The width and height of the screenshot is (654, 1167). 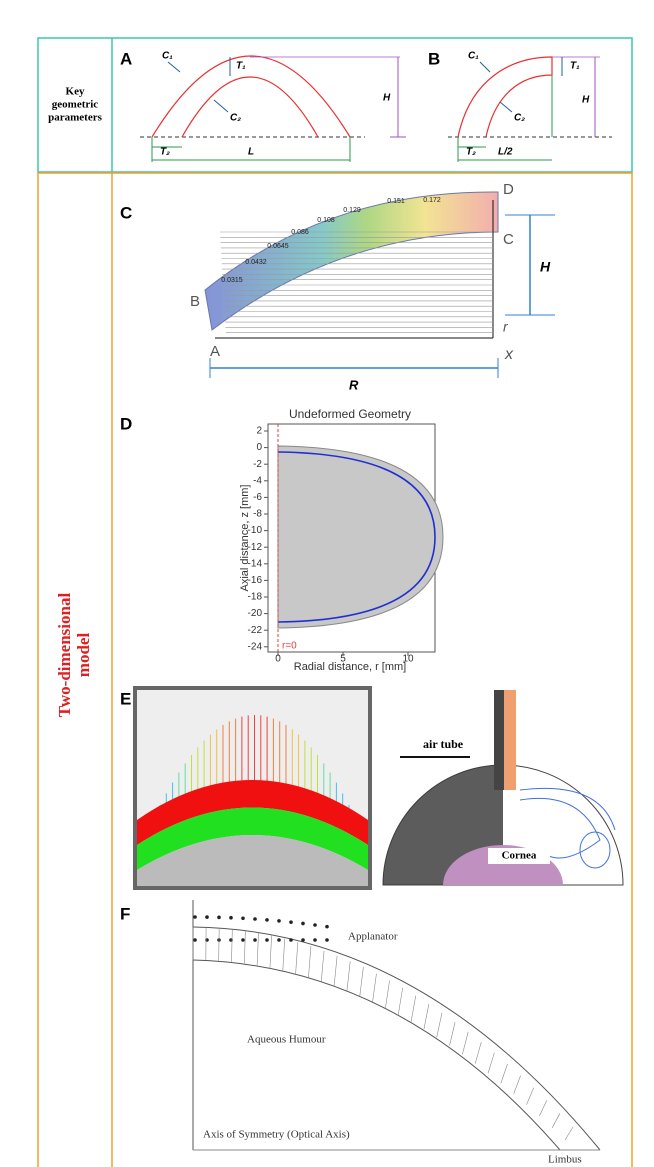 What do you see at coordinates (508, 239) in the screenshot?
I see `point-label: C` at bounding box center [508, 239].